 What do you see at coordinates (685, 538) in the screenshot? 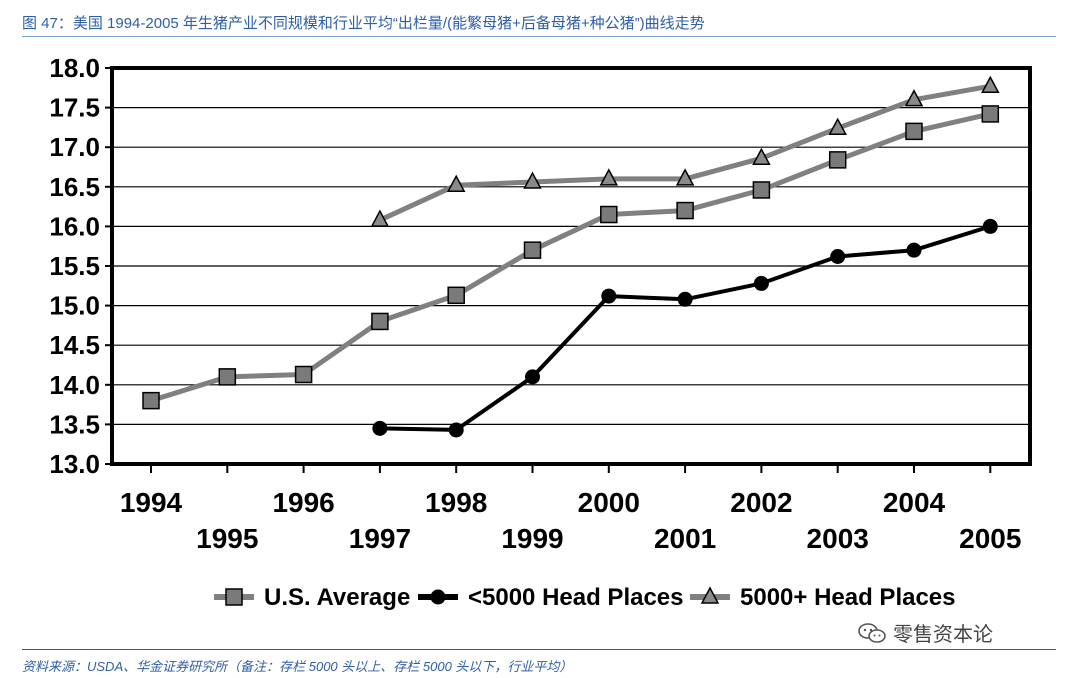
I see `x-tick-label: 2001` at bounding box center [685, 538].